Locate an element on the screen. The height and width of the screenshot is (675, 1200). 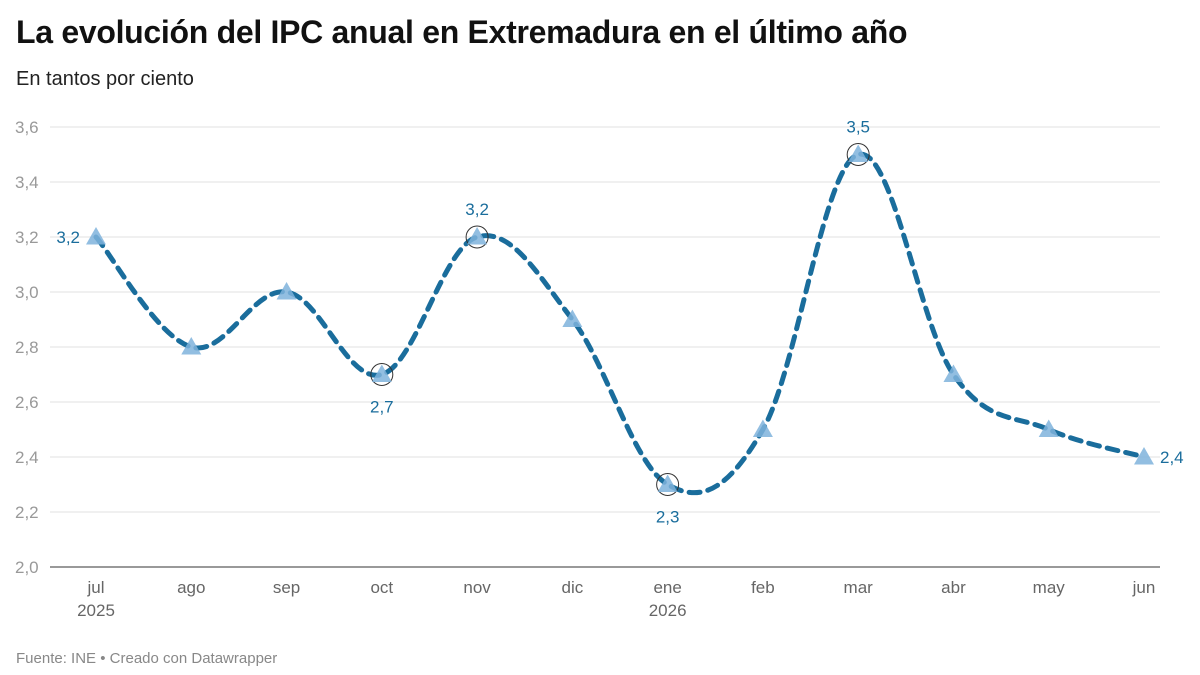
x-tick-label: abr is located at coordinates (953, 587).